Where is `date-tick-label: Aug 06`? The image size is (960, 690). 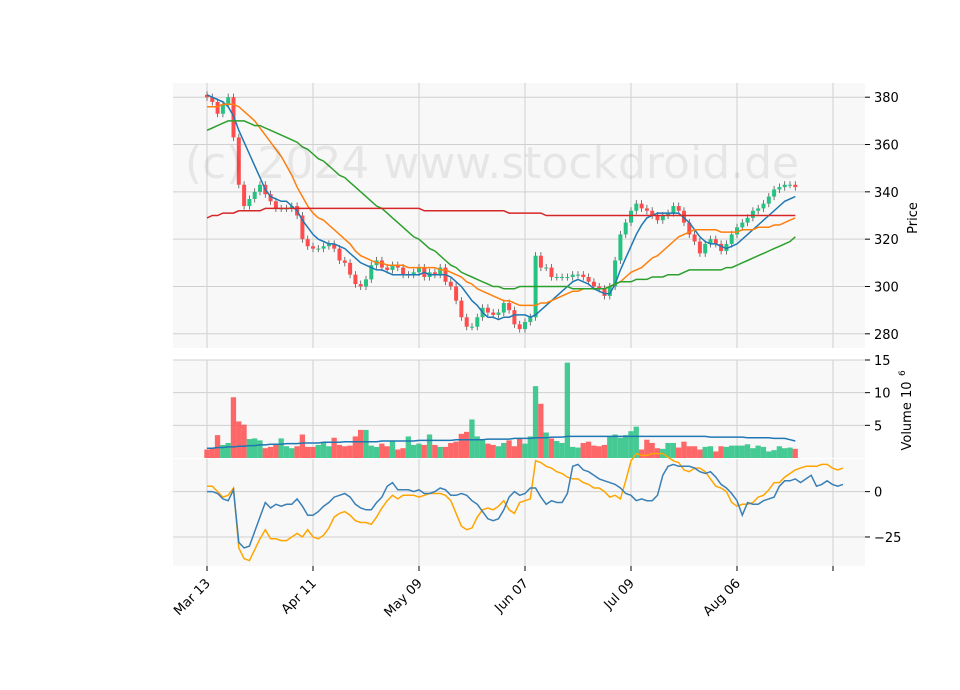 date-tick-label: Aug 06 is located at coordinates (722, 597).